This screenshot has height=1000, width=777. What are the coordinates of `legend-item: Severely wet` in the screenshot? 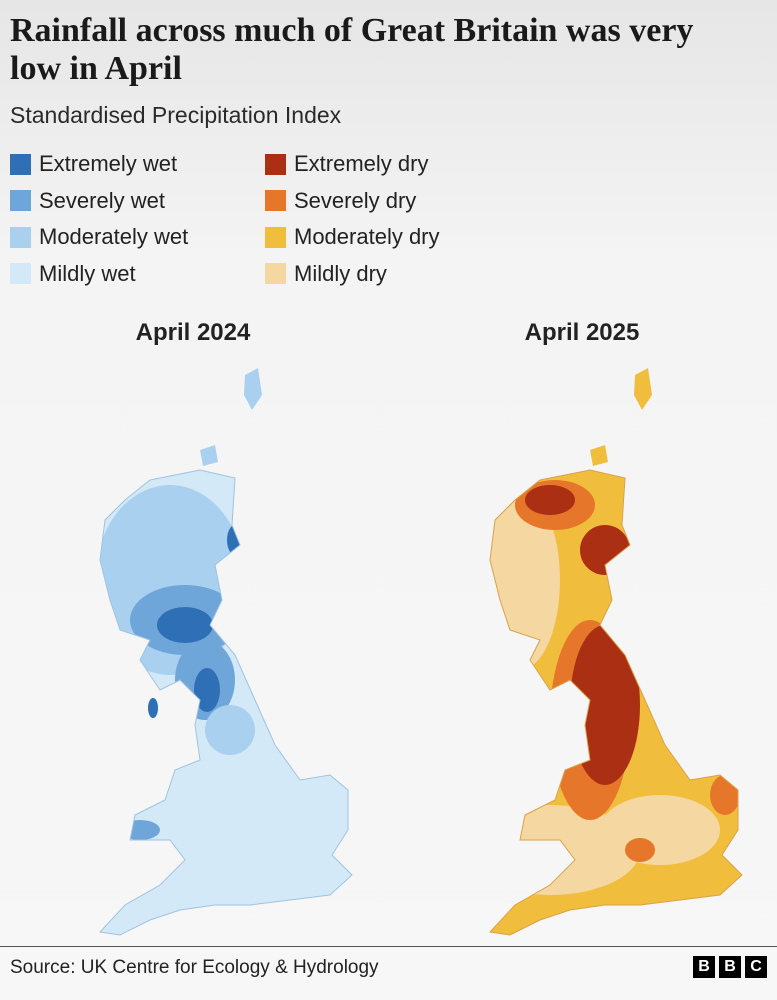 It's located at (137, 201).